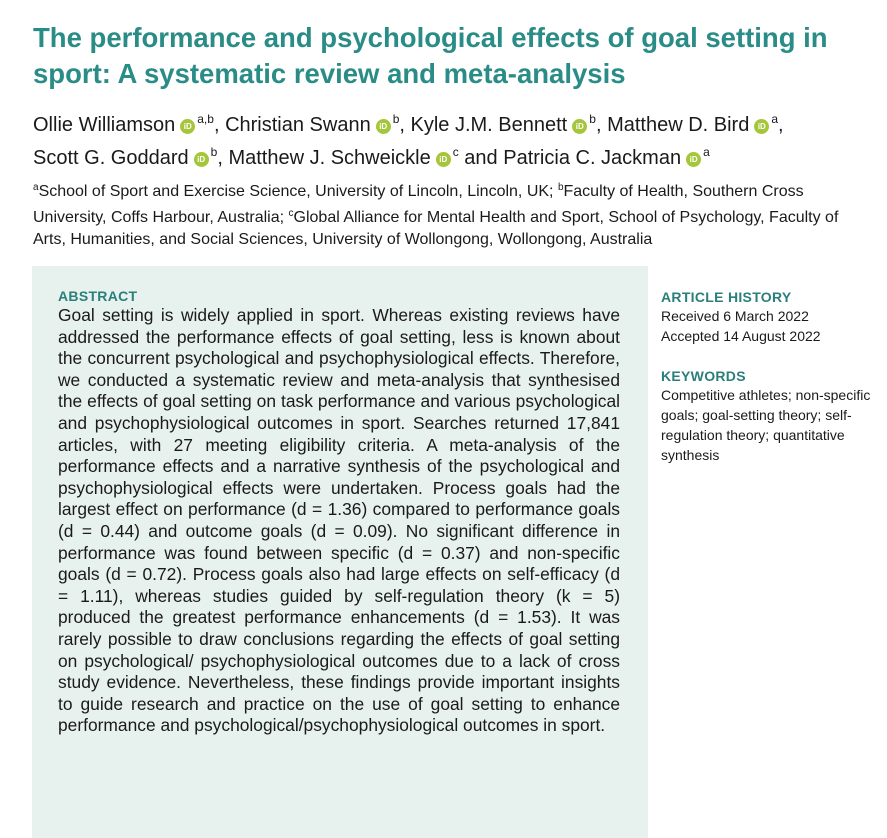  Describe the element at coordinates (98, 296) in the screenshot. I see `abstract-heading: ABSTRACT` at that location.